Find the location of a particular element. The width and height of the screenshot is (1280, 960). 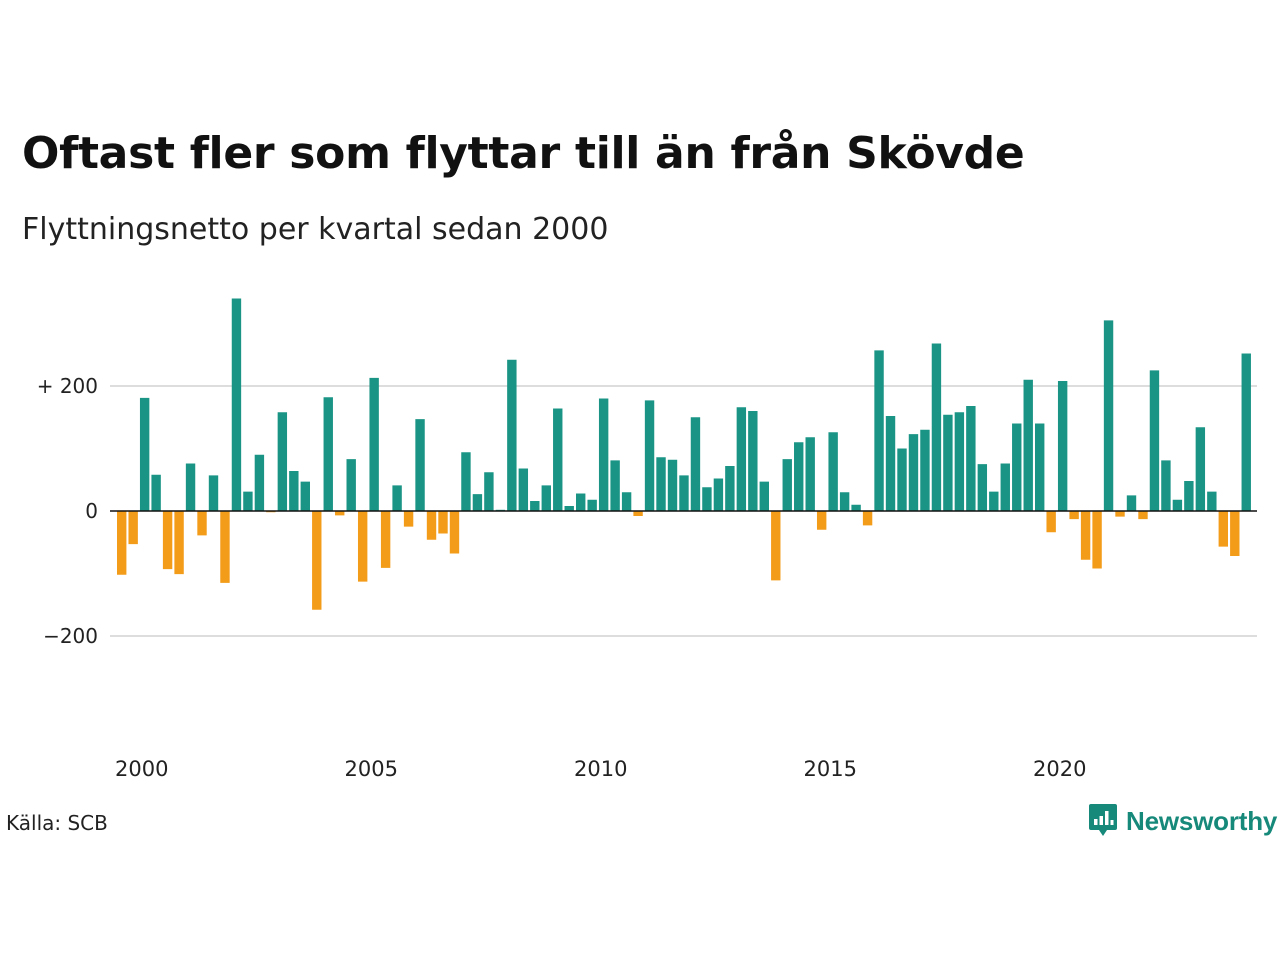

chart-subtitle: Flyttningsnetto per kvartal sedan 2000 is located at coordinates (315, 229).